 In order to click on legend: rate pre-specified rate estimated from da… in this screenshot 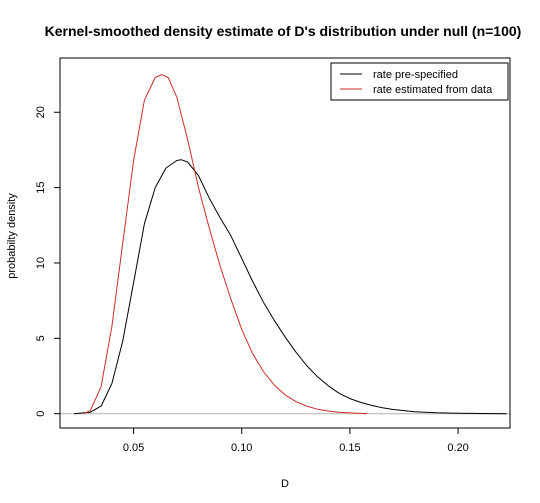, I will do `click(419, 81)`.